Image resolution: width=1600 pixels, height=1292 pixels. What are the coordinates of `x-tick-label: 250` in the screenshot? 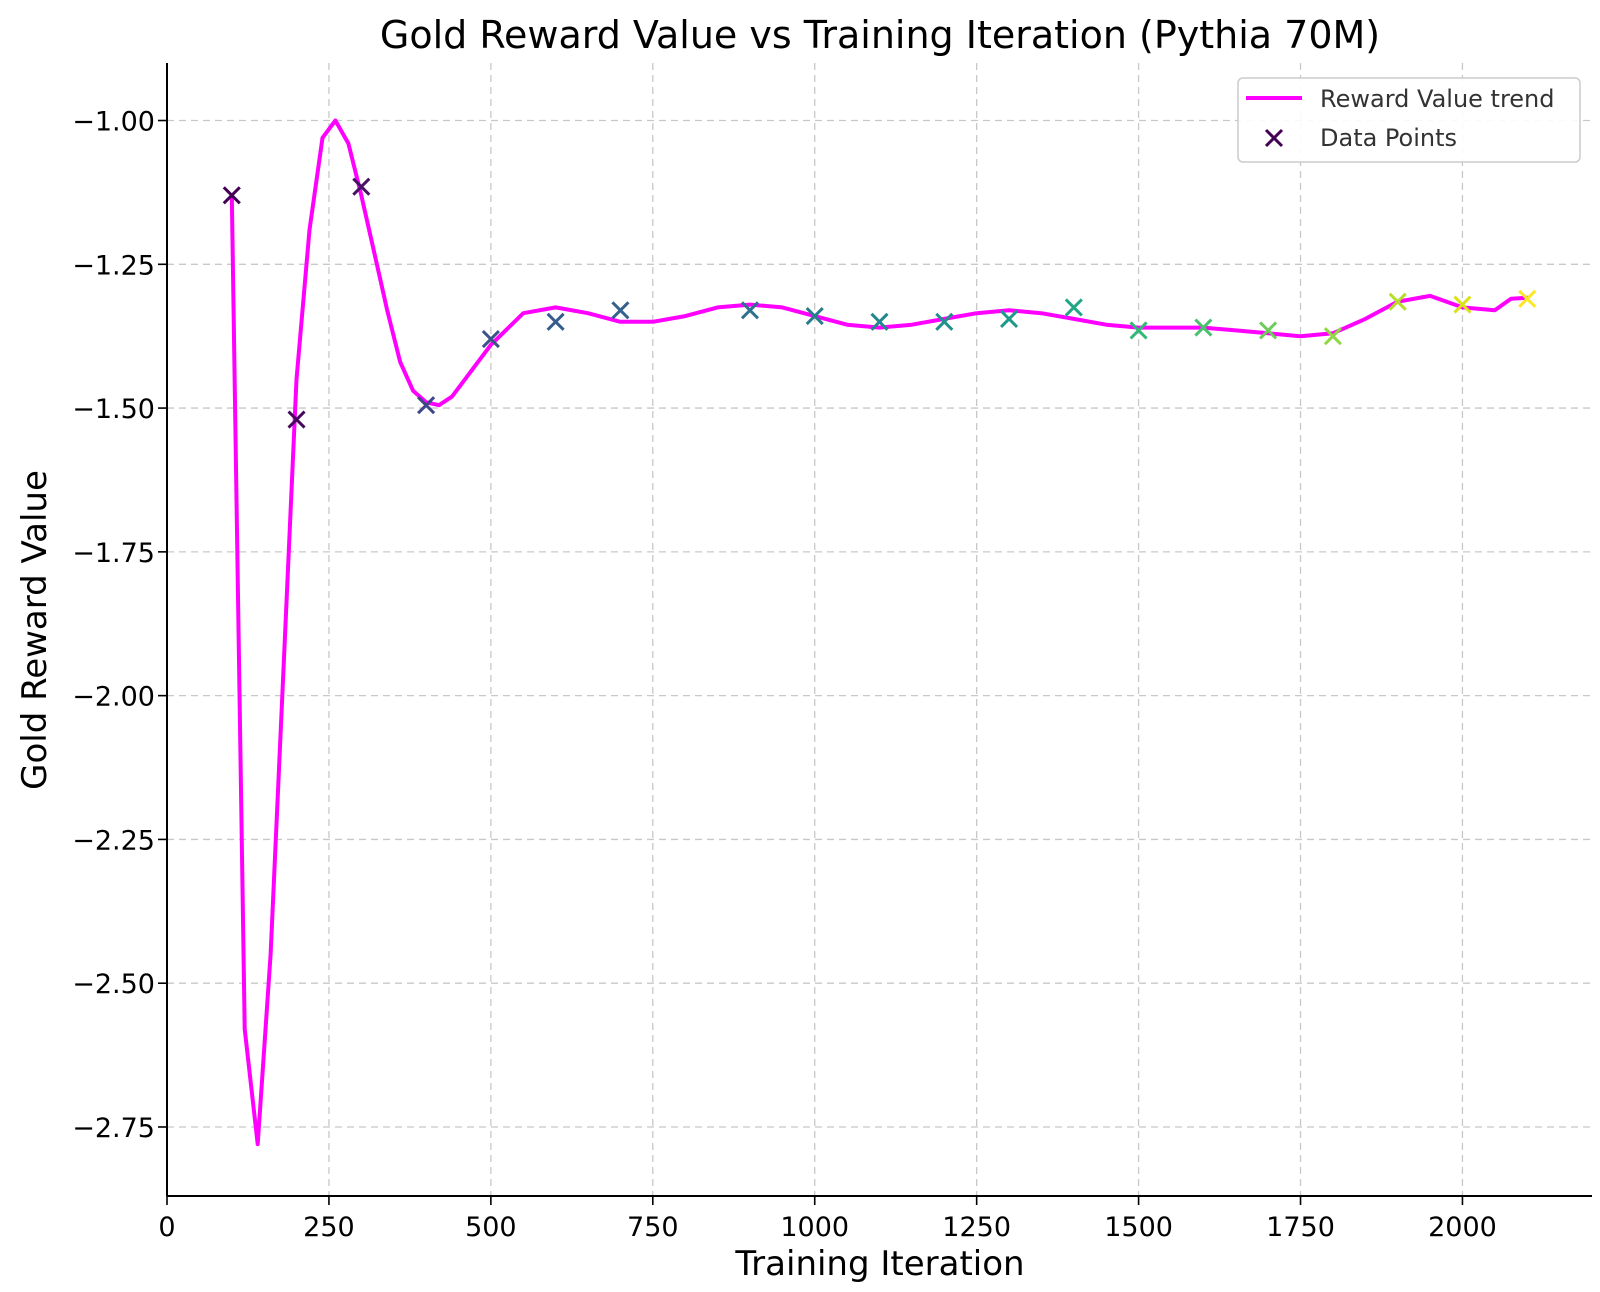 It's located at (329, 1227).